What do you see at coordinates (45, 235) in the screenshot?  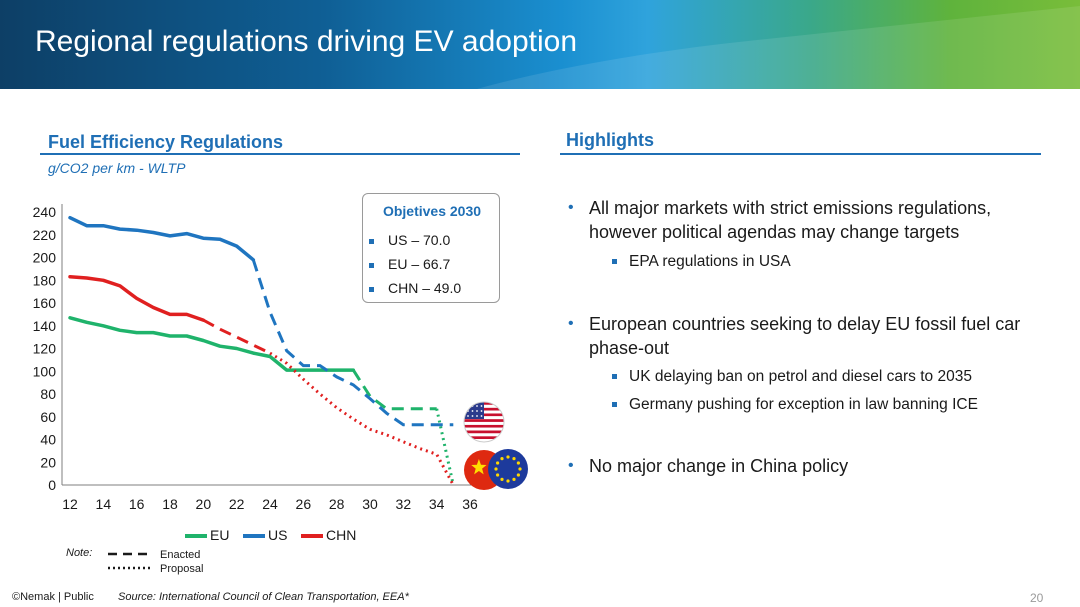 I see `y-tick-label: 220` at bounding box center [45, 235].